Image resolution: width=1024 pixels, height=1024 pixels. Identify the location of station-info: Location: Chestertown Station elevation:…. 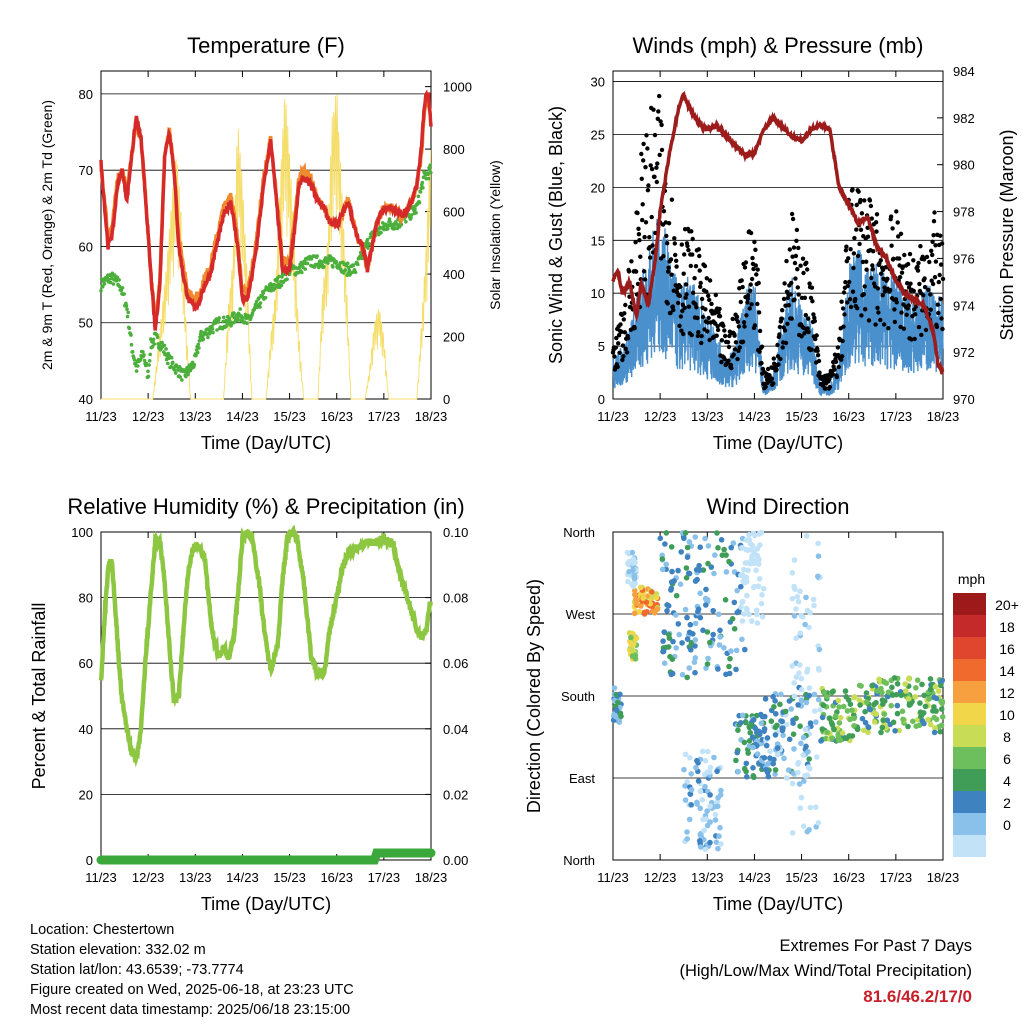
(192, 970).